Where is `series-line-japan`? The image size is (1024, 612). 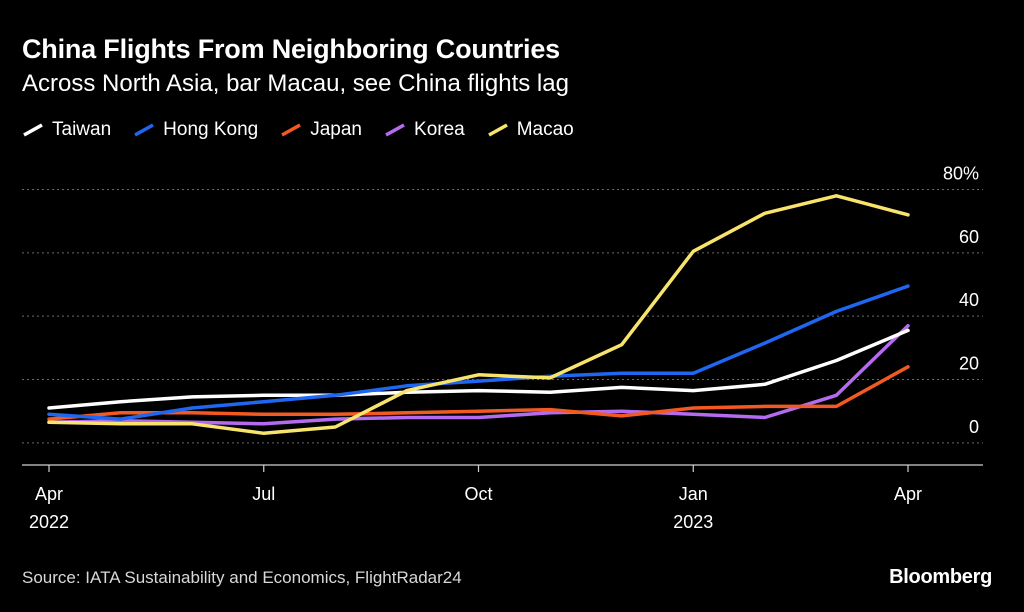
series-line-japan is located at coordinates (478, 393).